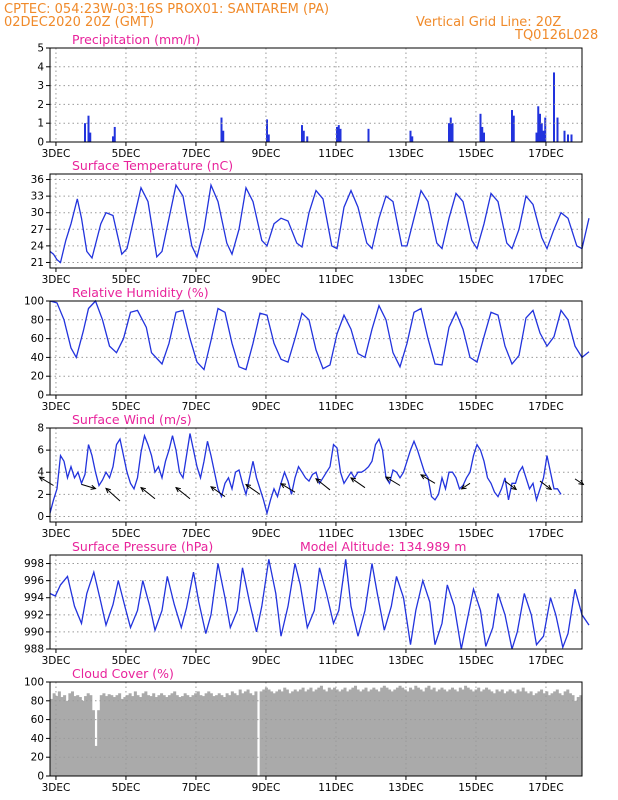 The image size is (618, 800). Describe the element at coordinates (37, 263) in the screenshot. I see `y-tick-label: 21` at that location.